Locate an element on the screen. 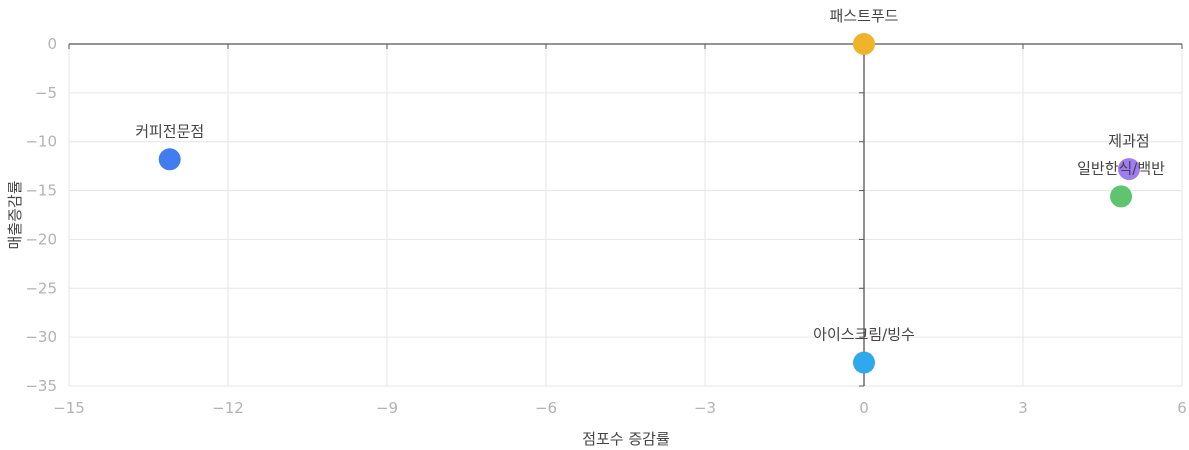 The image size is (1189, 450). y-tick-label: −35 is located at coordinates (41, 386).